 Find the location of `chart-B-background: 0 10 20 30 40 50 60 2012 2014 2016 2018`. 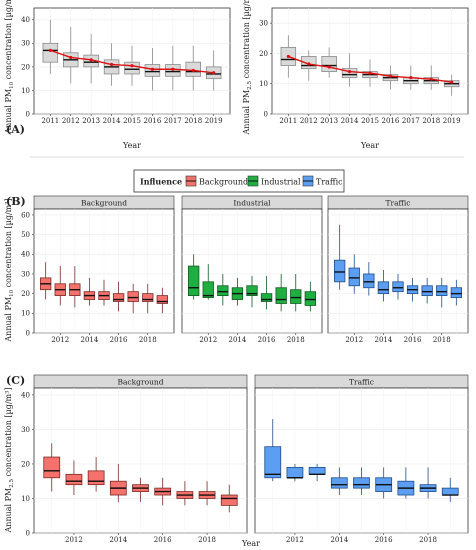

chart-B-background: 0 10 20 30 40 50 60 2012 2014 2016 2018 is located at coordinates (98, 276).